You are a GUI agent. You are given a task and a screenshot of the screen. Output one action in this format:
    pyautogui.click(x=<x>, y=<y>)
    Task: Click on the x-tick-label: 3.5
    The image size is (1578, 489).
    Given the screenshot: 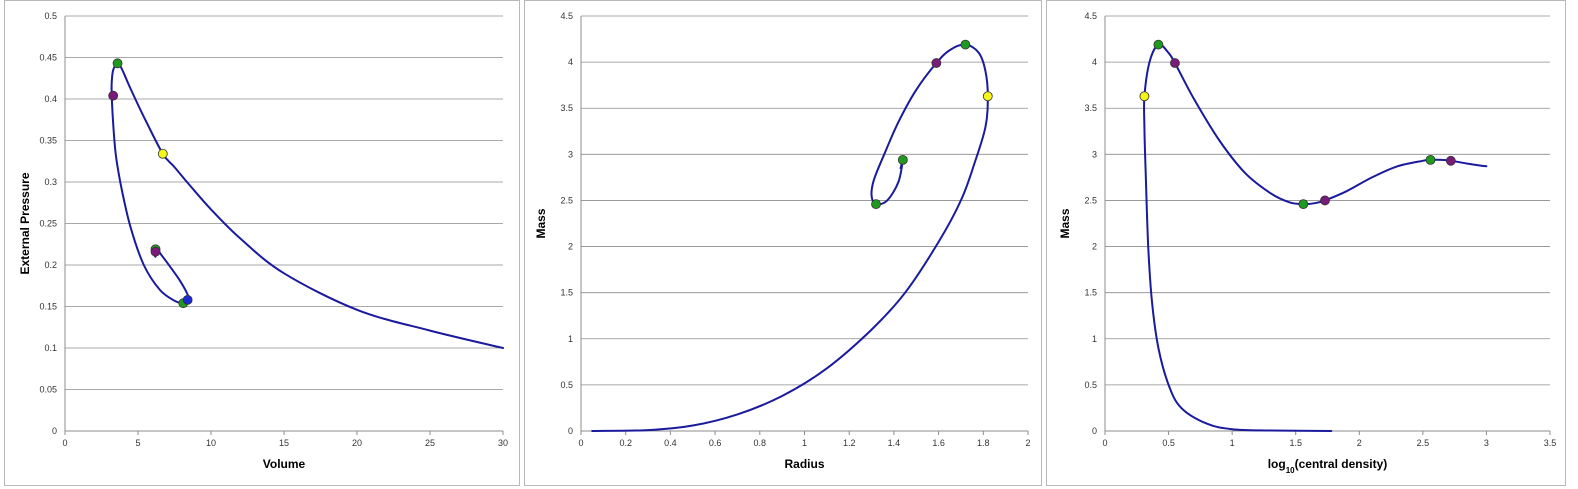 What is the action you would take?
    pyautogui.click(x=1550, y=443)
    